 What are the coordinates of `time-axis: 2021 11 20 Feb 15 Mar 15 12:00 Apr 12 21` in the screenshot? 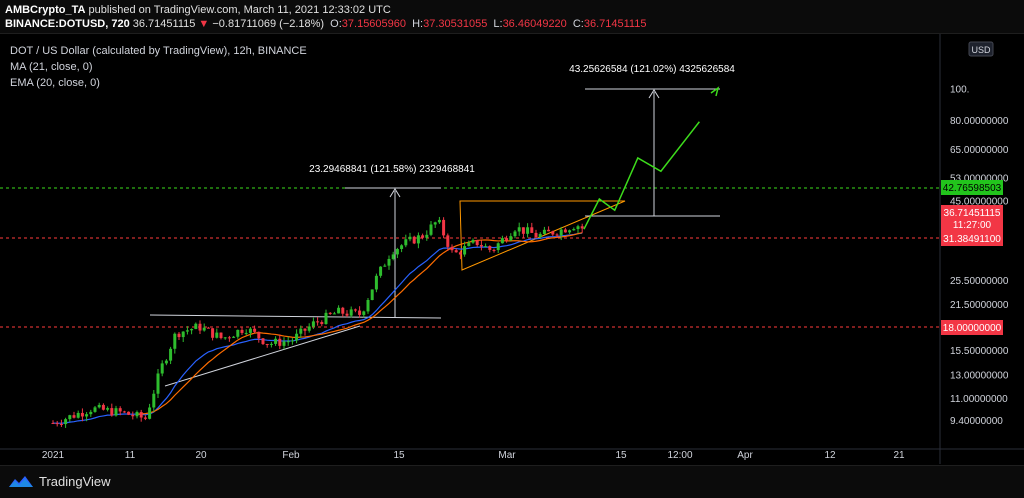 It's located at (473, 455).